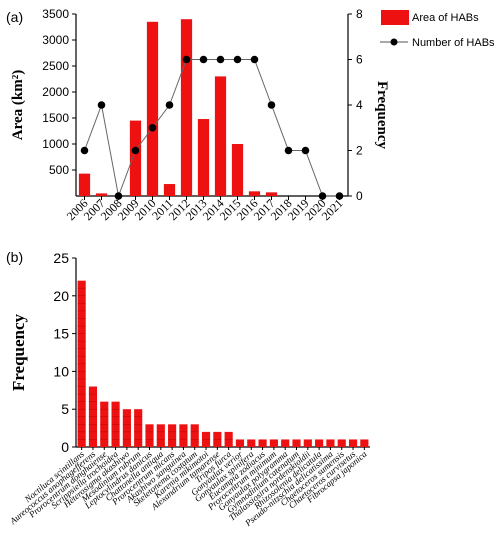 This screenshot has height=550, width=500. Describe the element at coordinates (18, 352) in the screenshot. I see `panel-b-axis-title: Frequency` at that location.